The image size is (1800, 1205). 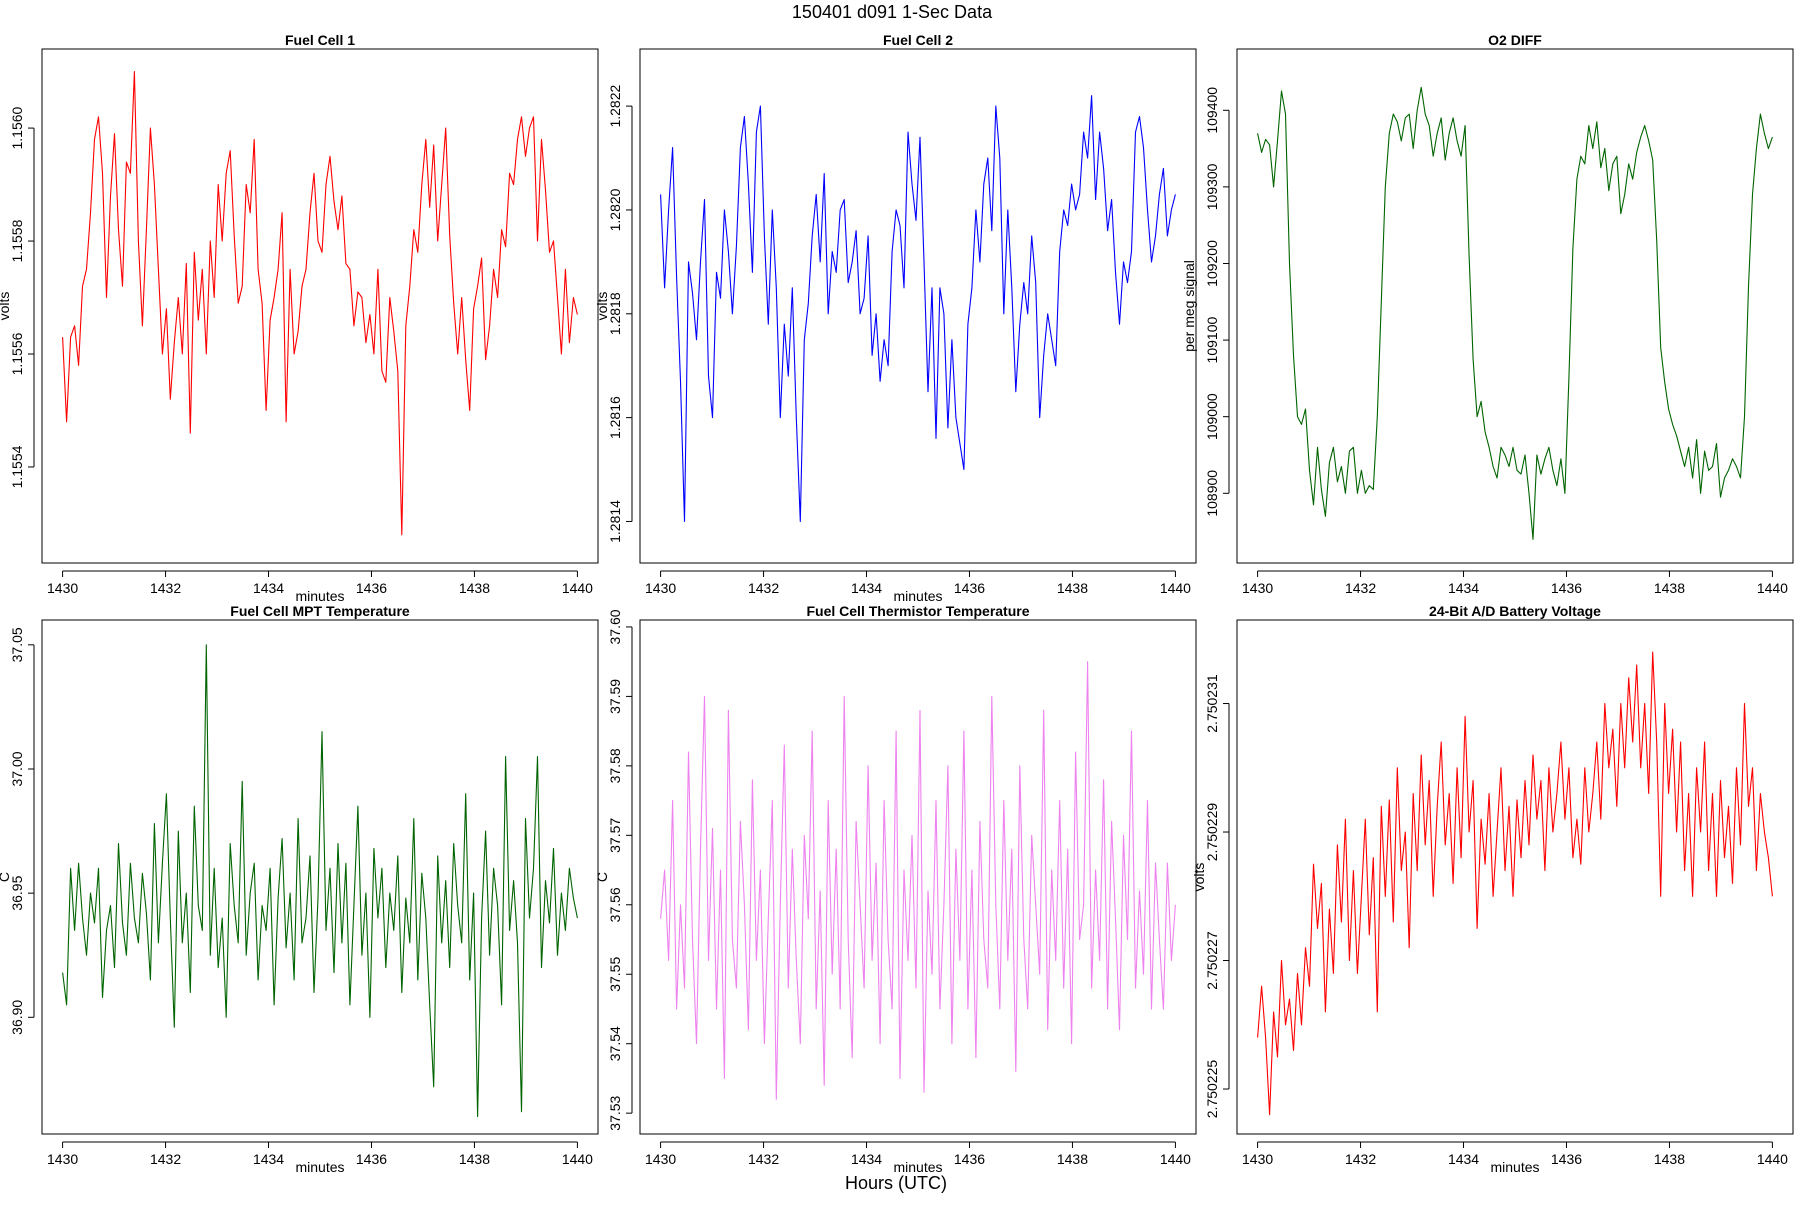 I want to click on y-tick-label: 37.54, so click(x=615, y=1043).